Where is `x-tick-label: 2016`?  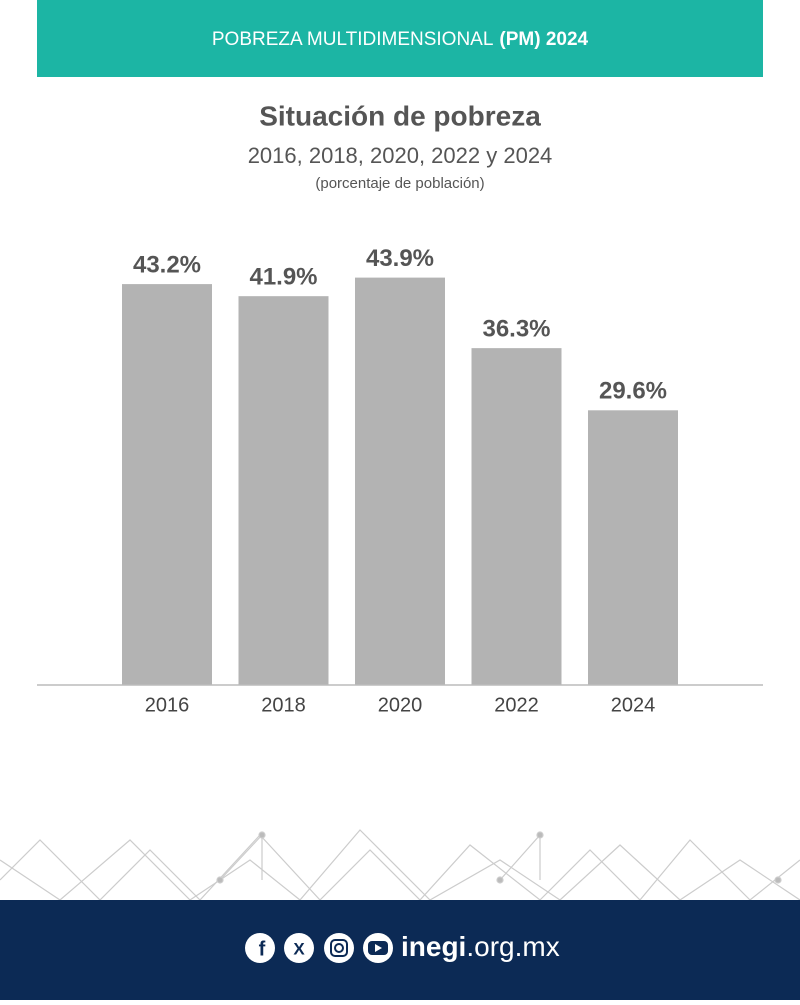 x-tick-label: 2016 is located at coordinates (167, 705).